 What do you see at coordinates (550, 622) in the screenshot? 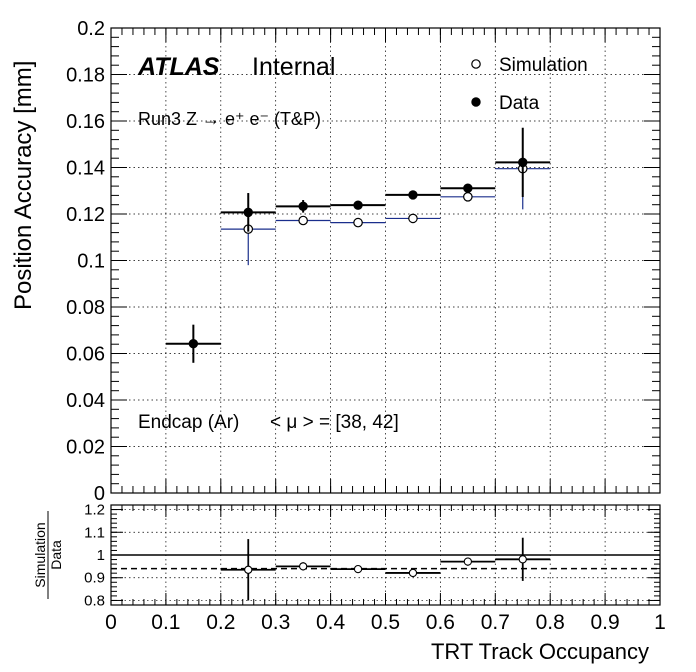
I see `ratio-x-tick-label: 0.8` at bounding box center [550, 622].